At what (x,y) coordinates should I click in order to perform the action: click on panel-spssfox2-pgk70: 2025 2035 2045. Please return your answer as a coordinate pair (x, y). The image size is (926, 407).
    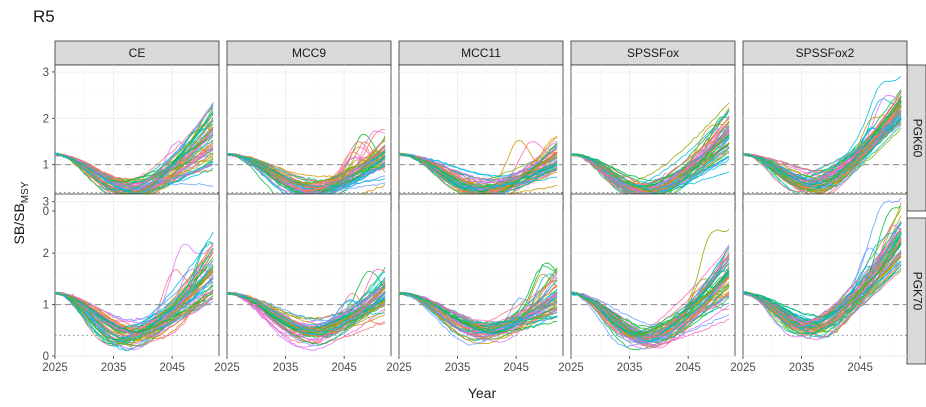
    Looking at the image, I should click on (819, 283).